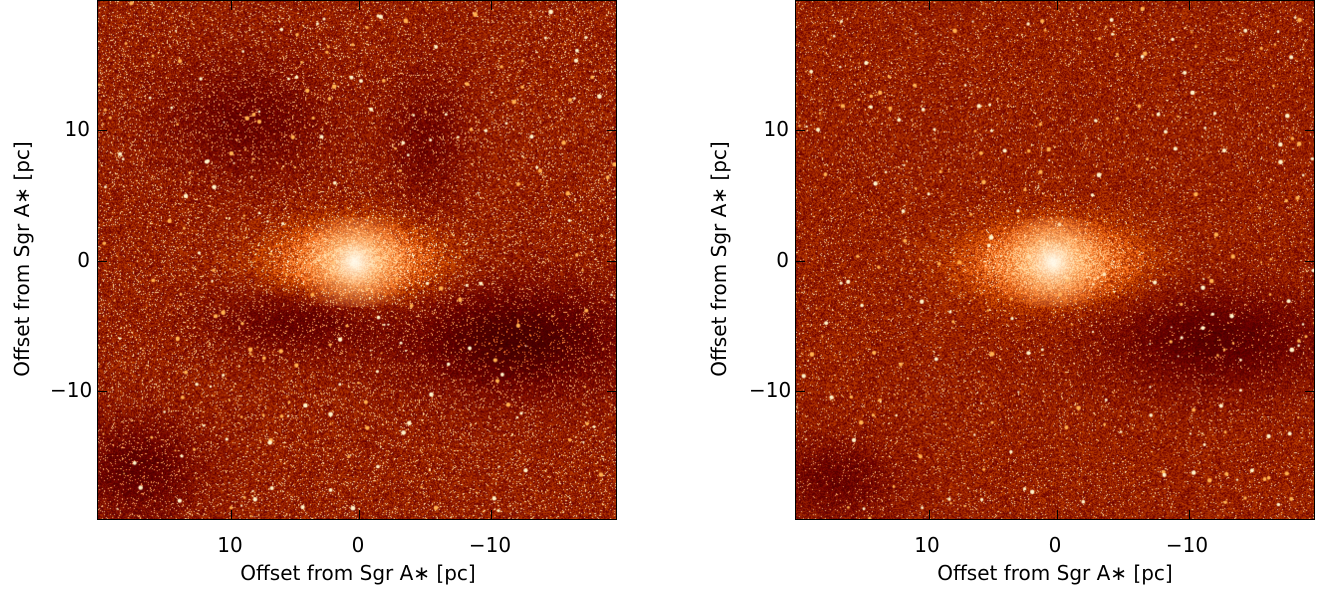 The height and width of the screenshot is (590, 1333). I want to click on right-xtick-minus10: −10, so click(1187, 545).